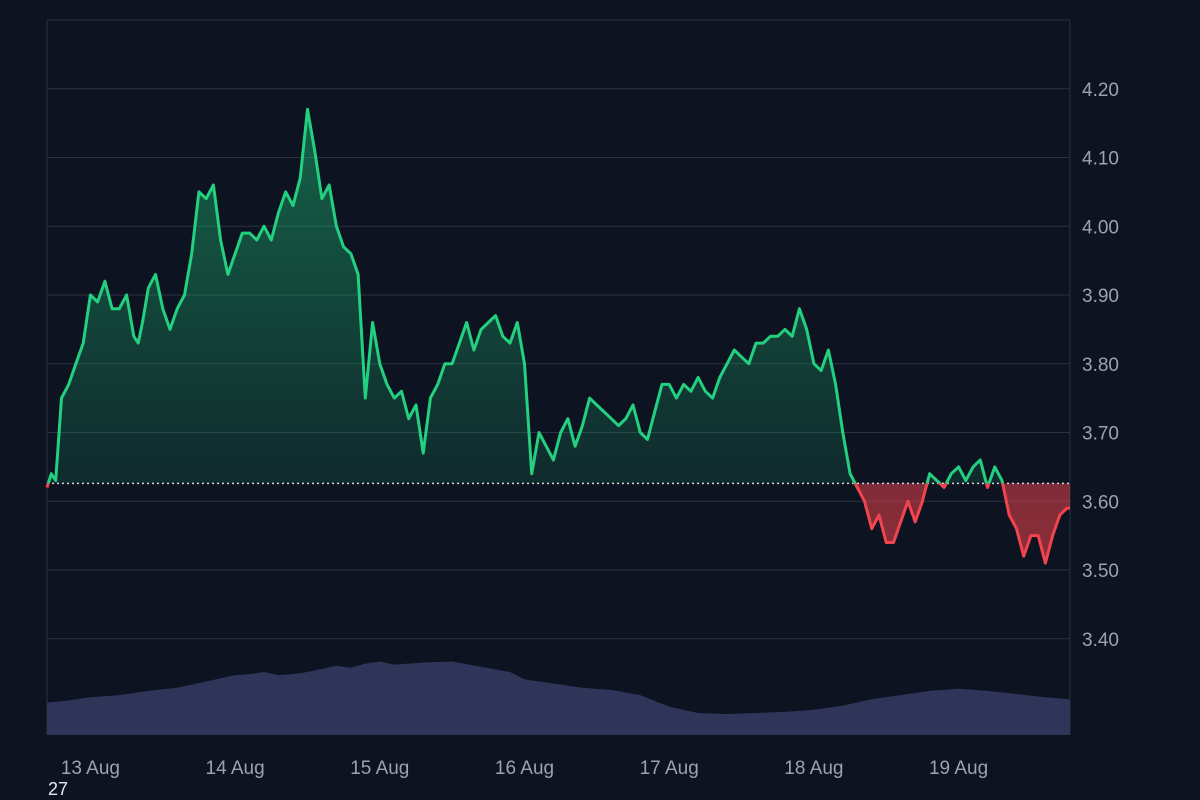 The image size is (1200, 800). Describe the element at coordinates (1100, 159) in the screenshot. I see `y-tick-label: 4.10` at that location.